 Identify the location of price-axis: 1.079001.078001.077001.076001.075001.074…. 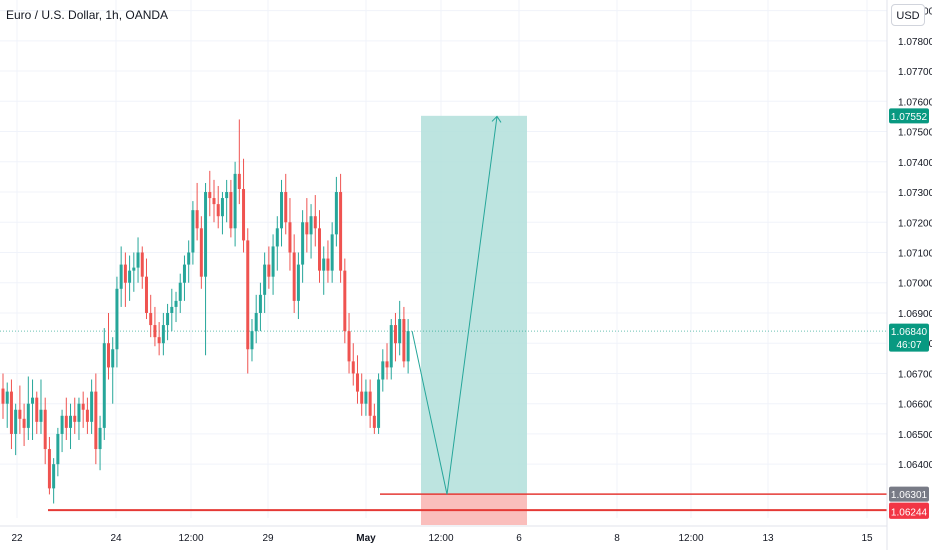
(909, 275).